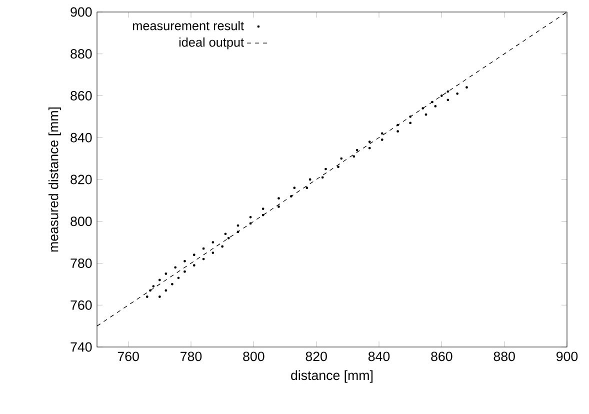 The image size is (589, 414). Describe the element at coordinates (54, 179) in the screenshot. I see `y-axis-title: measured distance [mm]` at that location.